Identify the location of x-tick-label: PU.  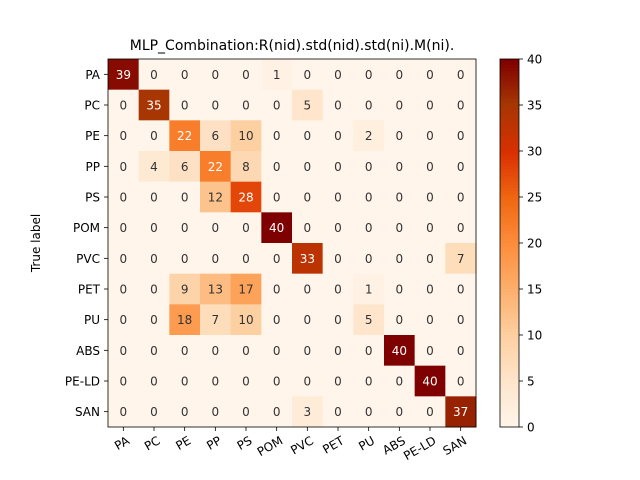
(366, 443).